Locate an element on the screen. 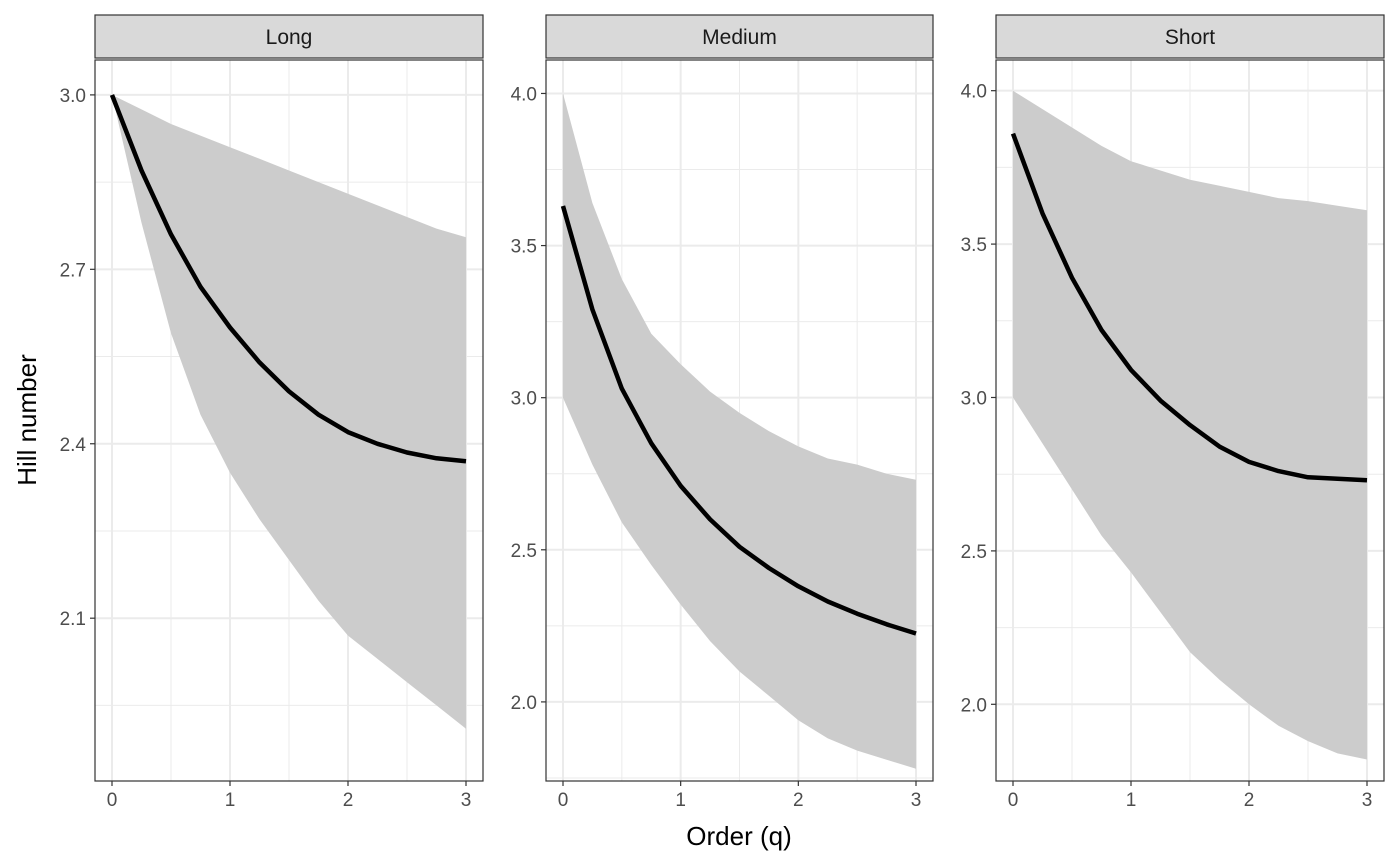 Image resolution: width=1400 pixels, height=866 pixels. x-axis-title: Order (q) is located at coordinates (738, 836).